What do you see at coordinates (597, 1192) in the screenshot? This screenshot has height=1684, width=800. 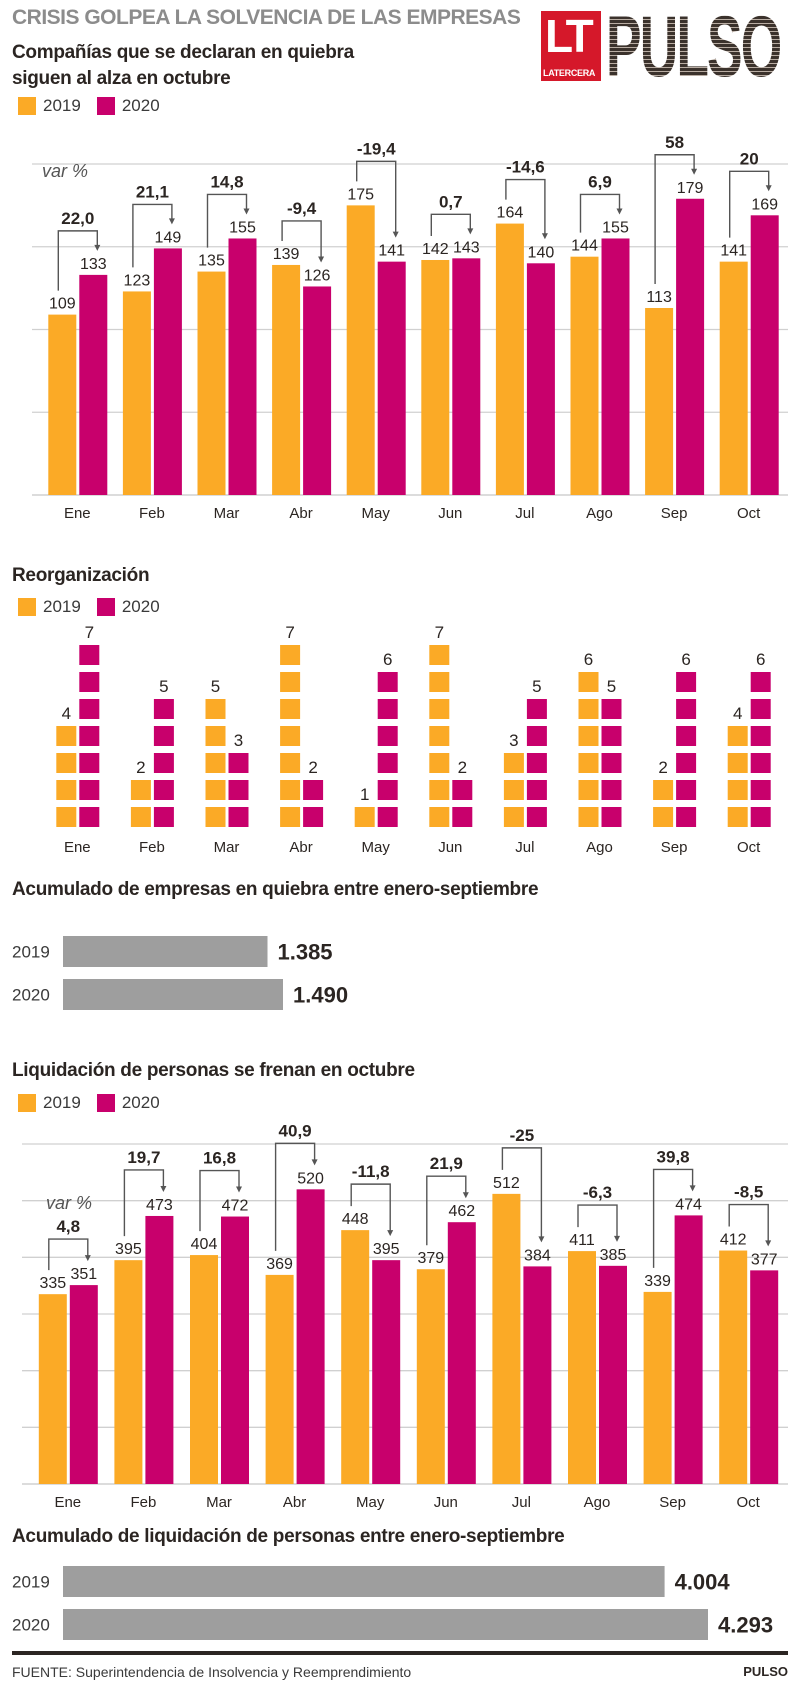 I see `var-pct-label: -6,3` at bounding box center [597, 1192].